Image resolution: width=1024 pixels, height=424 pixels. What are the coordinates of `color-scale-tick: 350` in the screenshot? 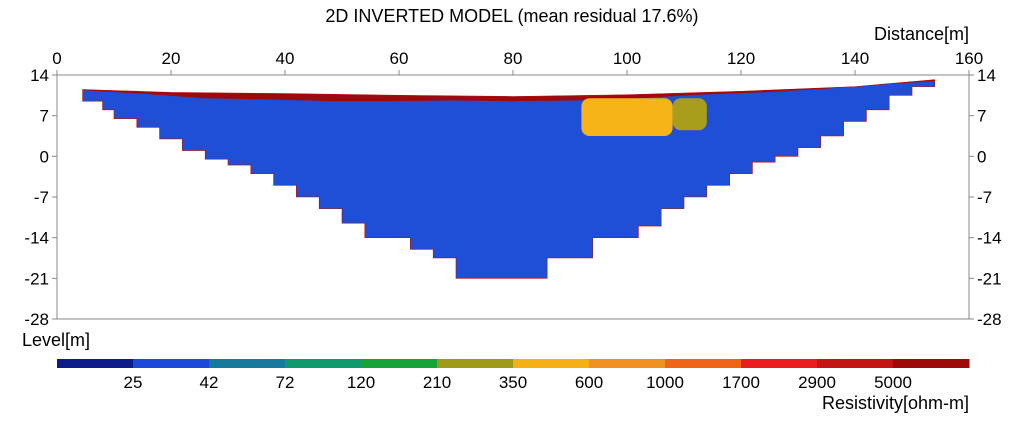 It's located at (513, 382).